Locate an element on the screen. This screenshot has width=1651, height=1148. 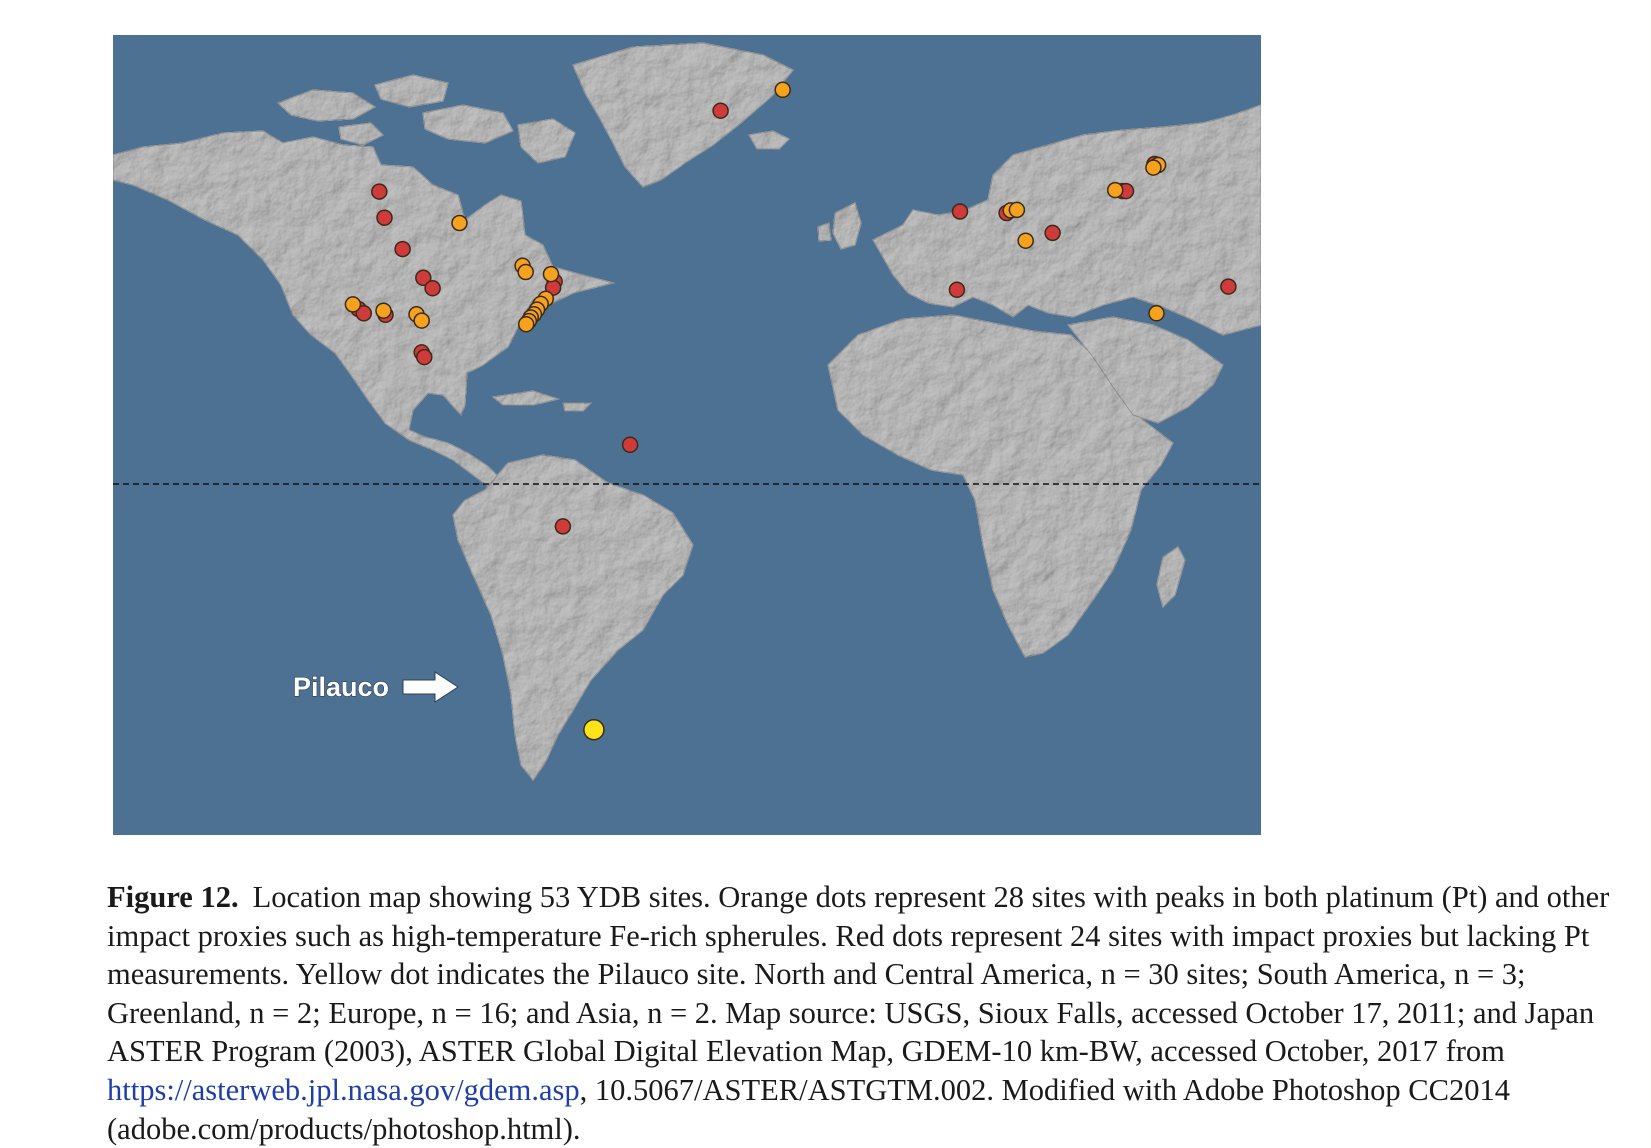
gdem-link: https://asterweb.jpl.nasa.gov/gdem.asp is located at coordinates (343, 1089).